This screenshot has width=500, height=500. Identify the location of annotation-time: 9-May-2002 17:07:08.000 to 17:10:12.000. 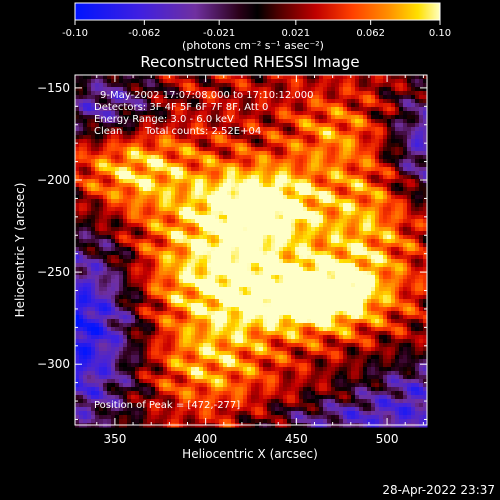
(206, 95).